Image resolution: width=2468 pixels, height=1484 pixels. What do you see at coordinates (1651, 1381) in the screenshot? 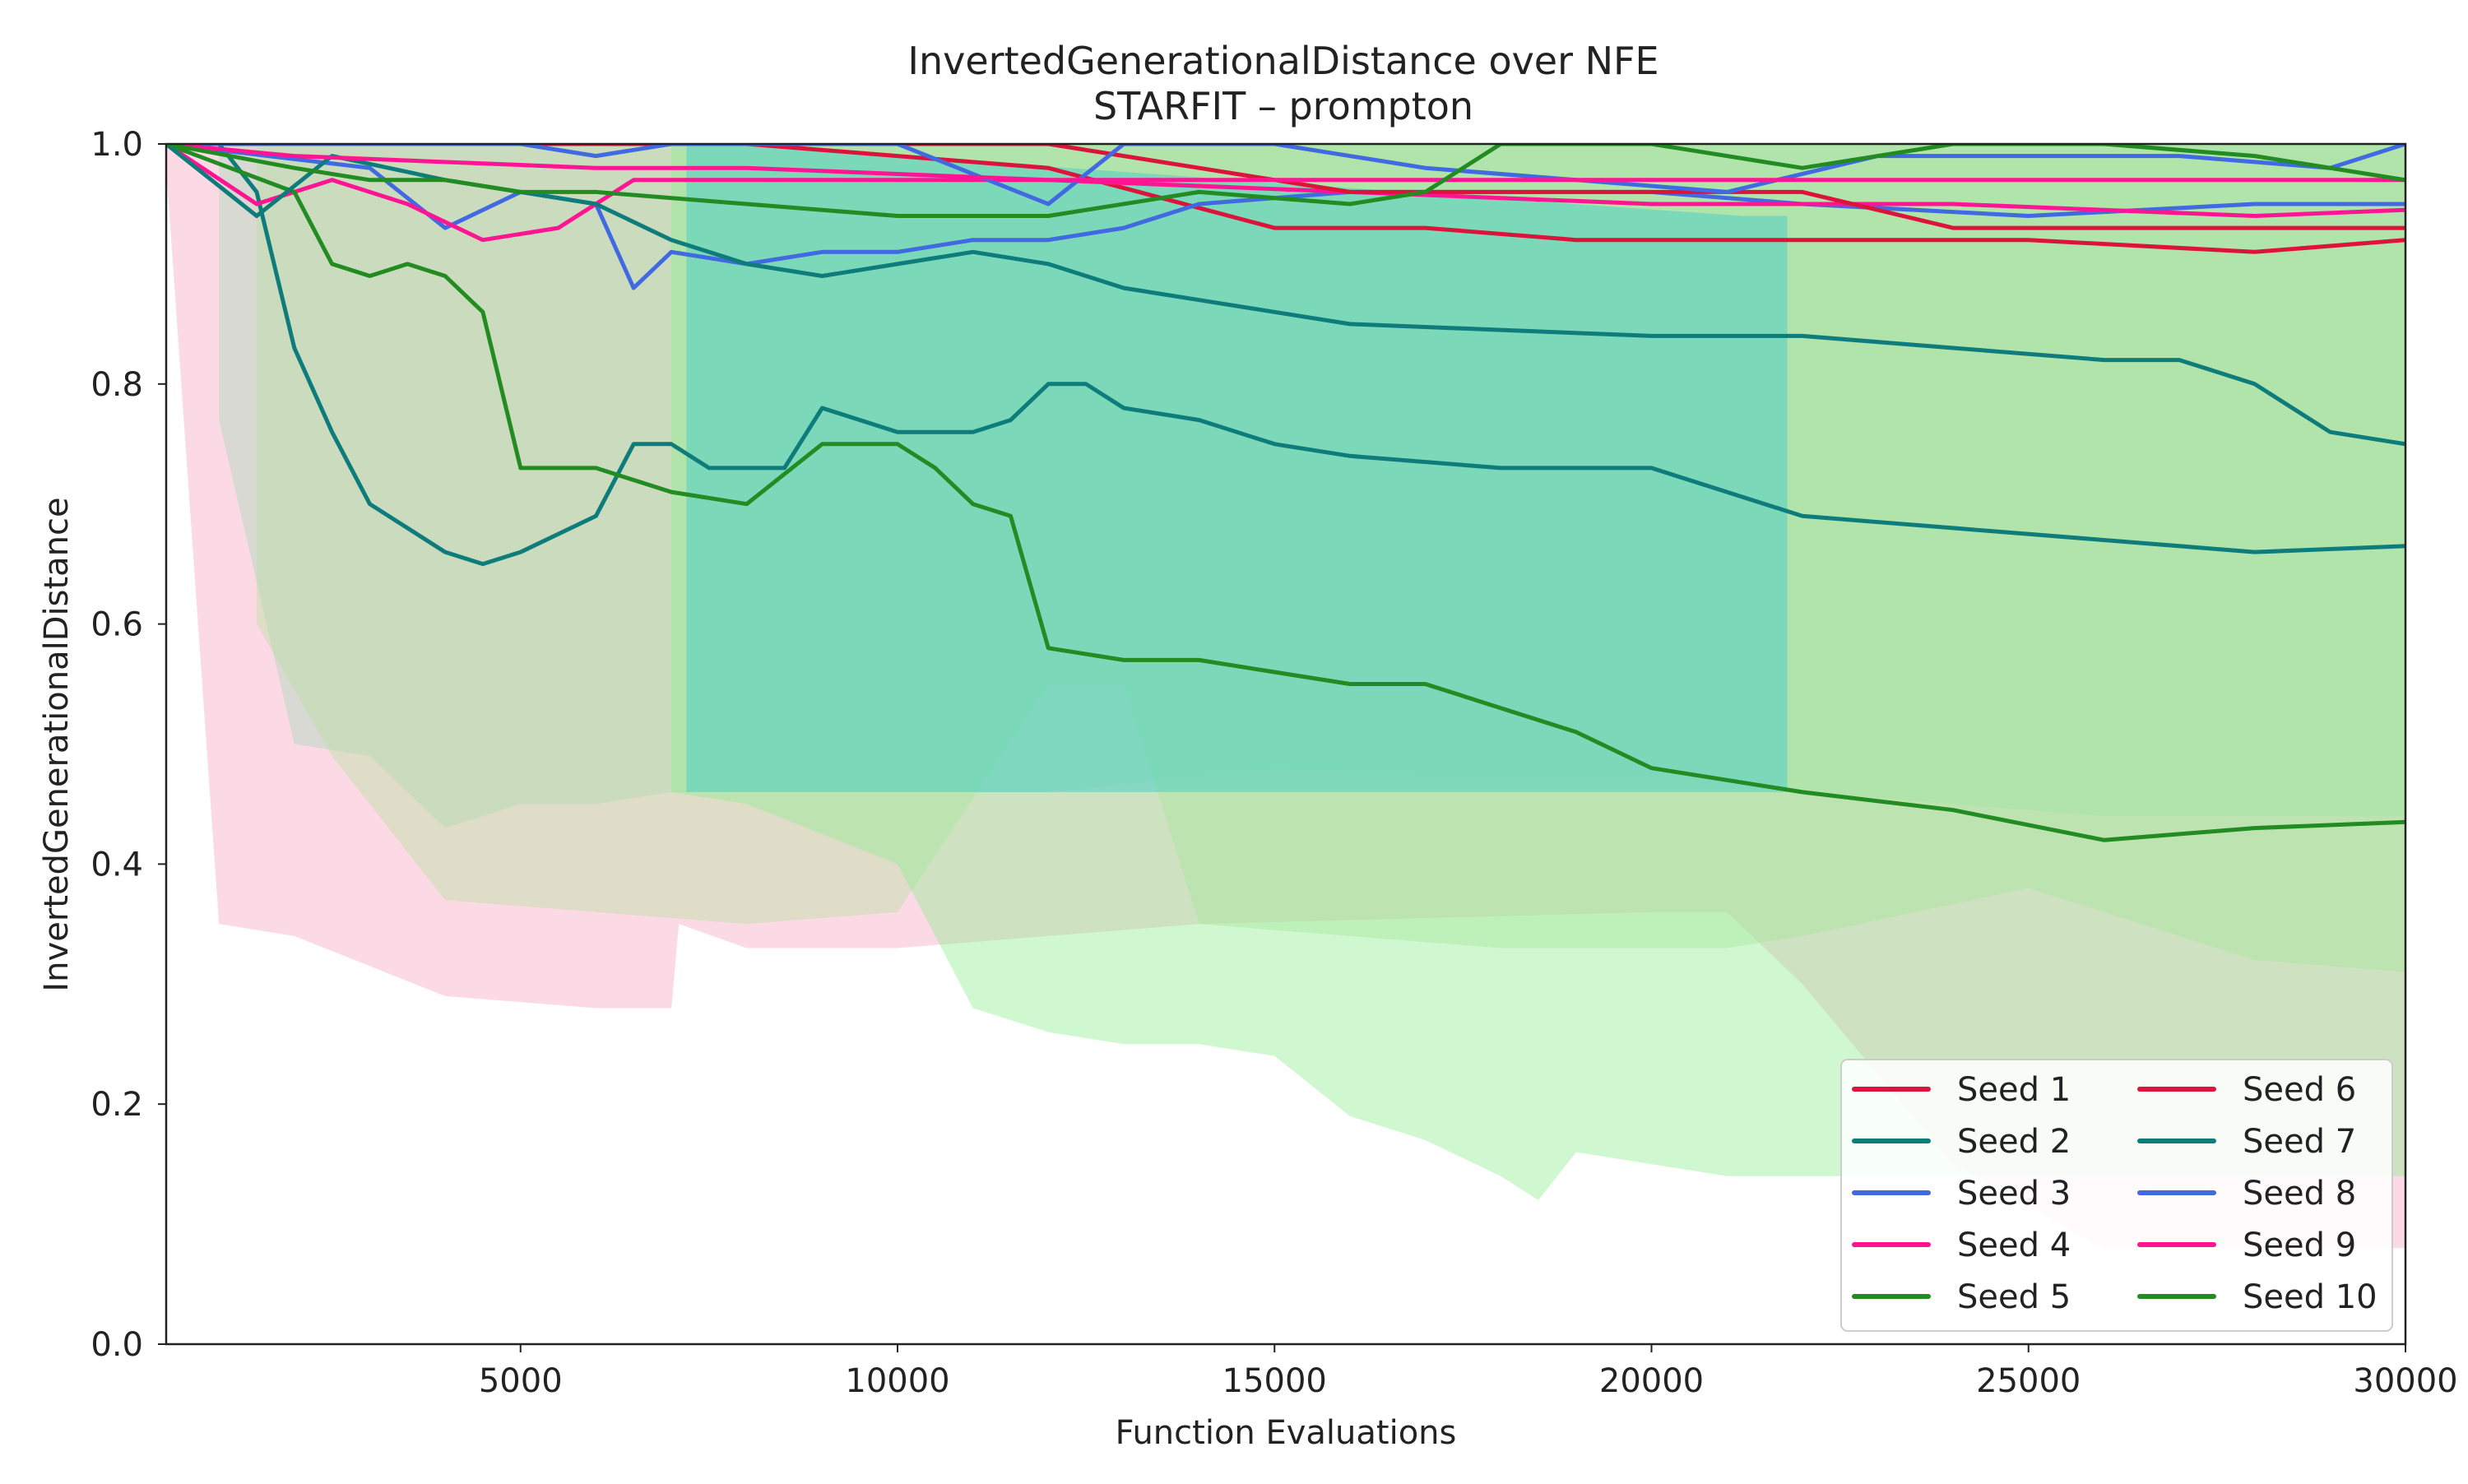
I see `x-tick-label: 20000` at bounding box center [1651, 1381].